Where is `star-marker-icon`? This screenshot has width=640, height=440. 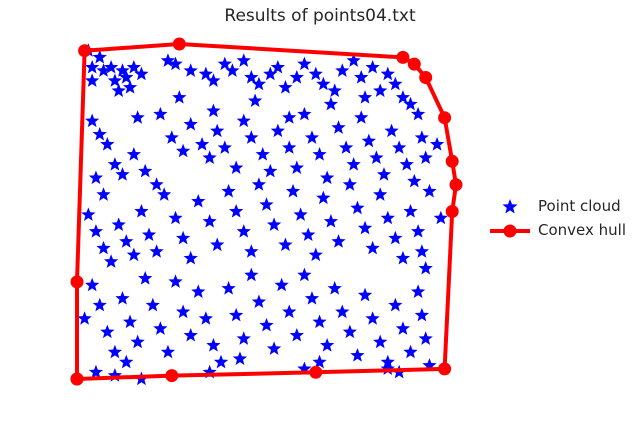 star-marker-icon is located at coordinates (510, 206).